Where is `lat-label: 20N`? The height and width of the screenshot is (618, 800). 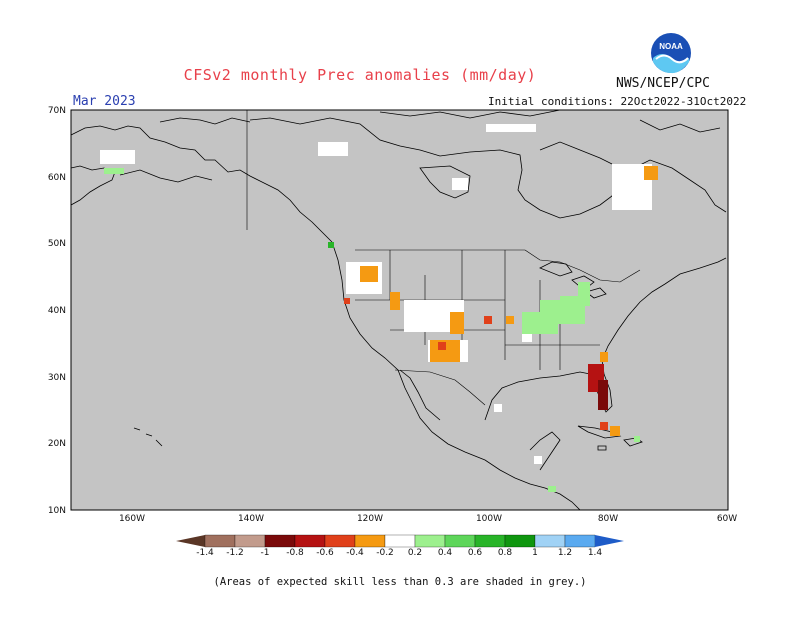
lat-label: 20N is located at coordinates (57, 444).